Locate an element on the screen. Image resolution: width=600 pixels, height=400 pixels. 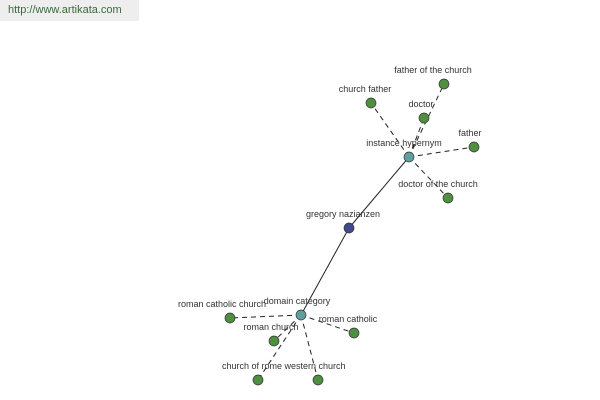
node-label: gregory nazianzen is located at coordinates (343, 214).